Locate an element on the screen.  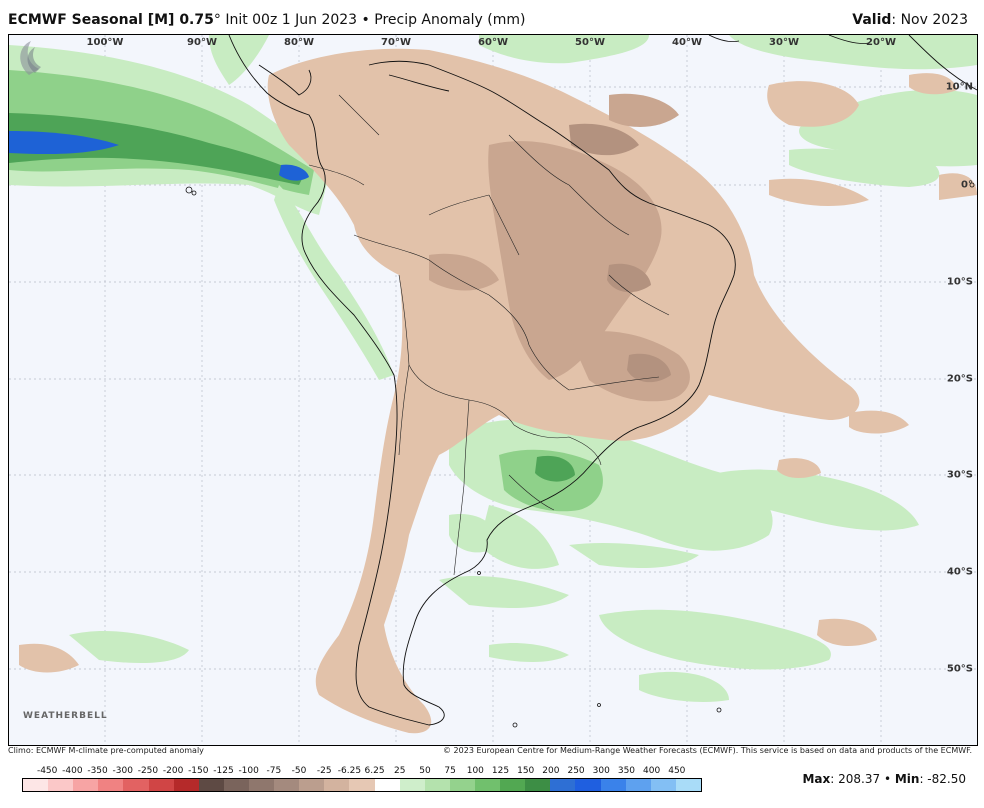
lat-label-0: 0° is located at coordinates (967, 185).